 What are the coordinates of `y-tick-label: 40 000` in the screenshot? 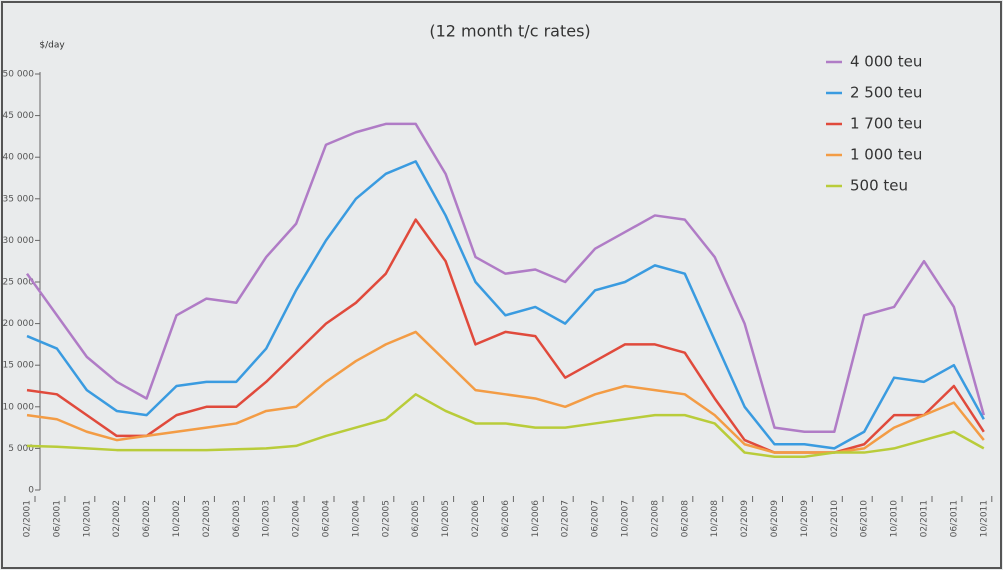 It's located at (19, 158).